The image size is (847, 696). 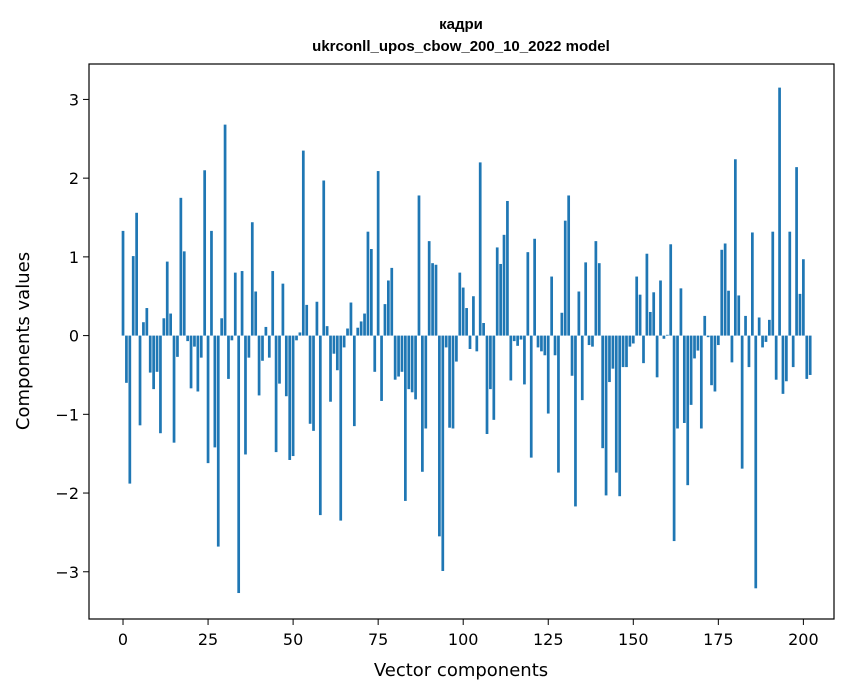 What do you see at coordinates (74, 99) in the screenshot?
I see `y-tick-label: 3` at bounding box center [74, 99].